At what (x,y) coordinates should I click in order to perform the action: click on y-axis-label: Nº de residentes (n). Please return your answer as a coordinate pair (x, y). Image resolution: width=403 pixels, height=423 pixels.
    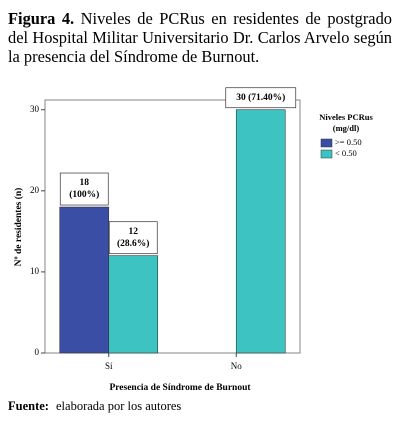
    Looking at the image, I should click on (18, 227).